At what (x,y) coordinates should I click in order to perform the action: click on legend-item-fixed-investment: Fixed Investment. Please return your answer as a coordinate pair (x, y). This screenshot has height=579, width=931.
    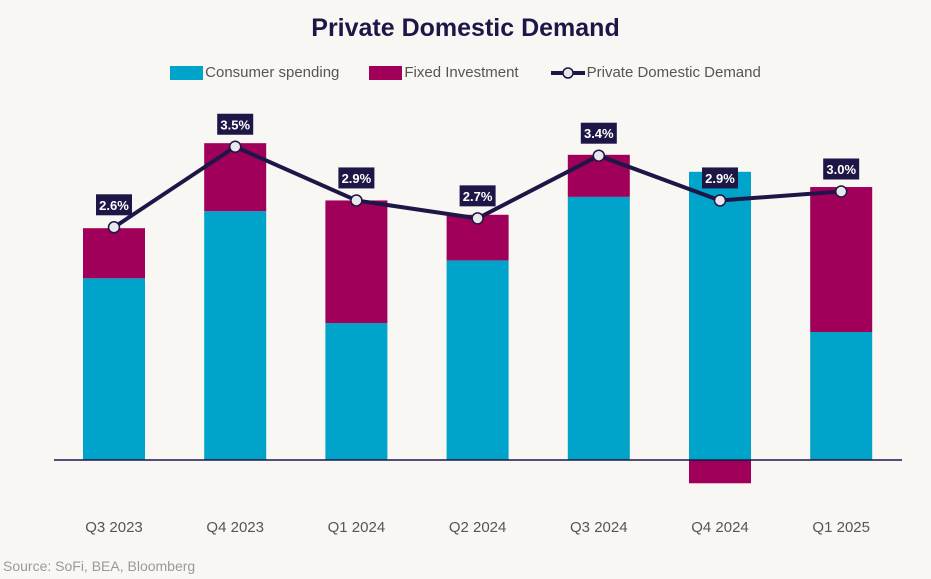
    Looking at the image, I should click on (444, 72).